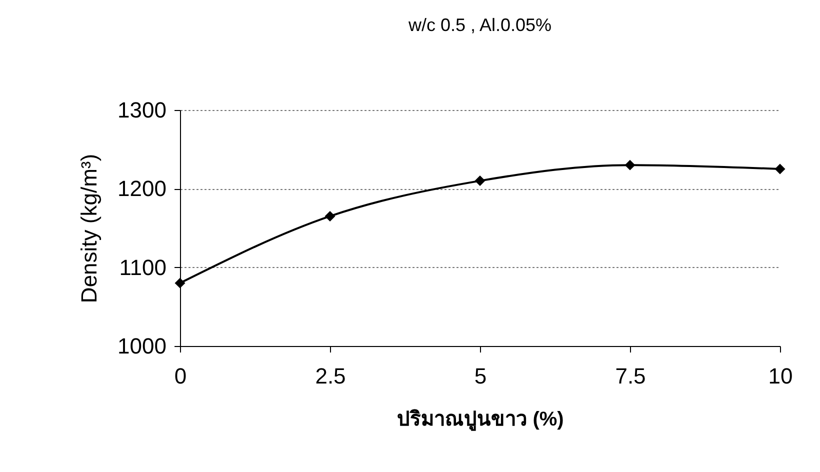 This screenshot has width=820, height=472. What do you see at coordinates (480, 376) in the screenshot?
I see `x-tick-label: 5` at bounding box center [480, 376].